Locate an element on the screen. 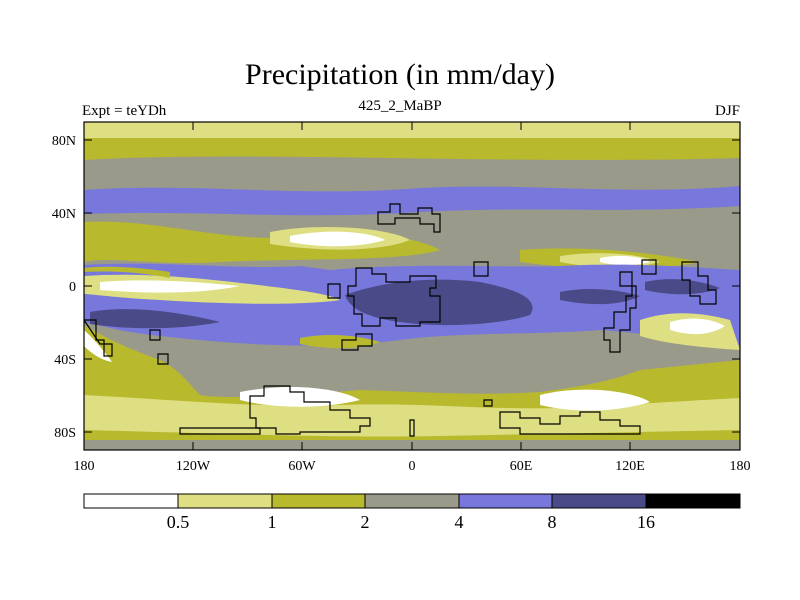 The width and height of the screenshot is (800, 600). lat-label-80n: 80N is located at coordinates (64, 141).